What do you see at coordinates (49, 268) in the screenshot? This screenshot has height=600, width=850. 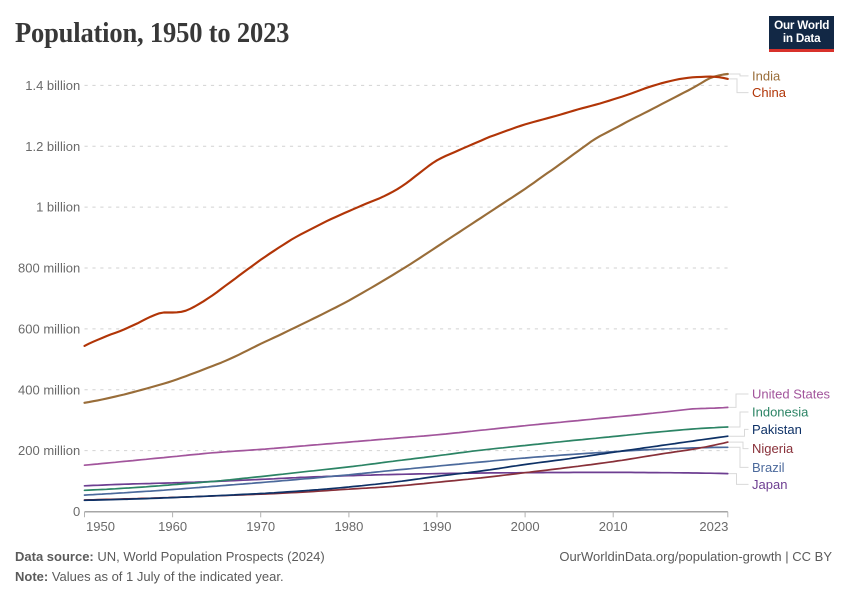 I see `svg-text: 800 million` at bounding box center [49, 268].